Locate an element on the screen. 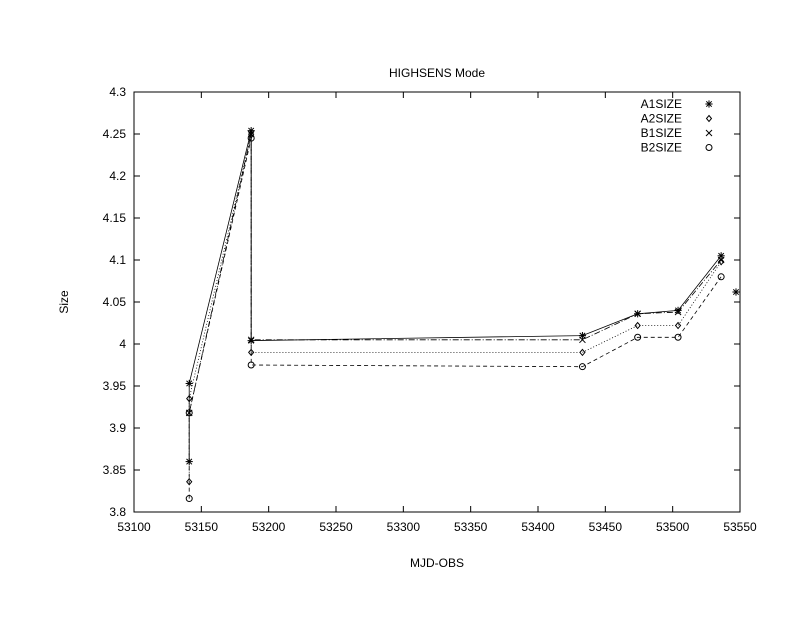 The width and height of the screenshot is (792, 617). y-tick-label: 4.1 is located at coordinates (117, 260).